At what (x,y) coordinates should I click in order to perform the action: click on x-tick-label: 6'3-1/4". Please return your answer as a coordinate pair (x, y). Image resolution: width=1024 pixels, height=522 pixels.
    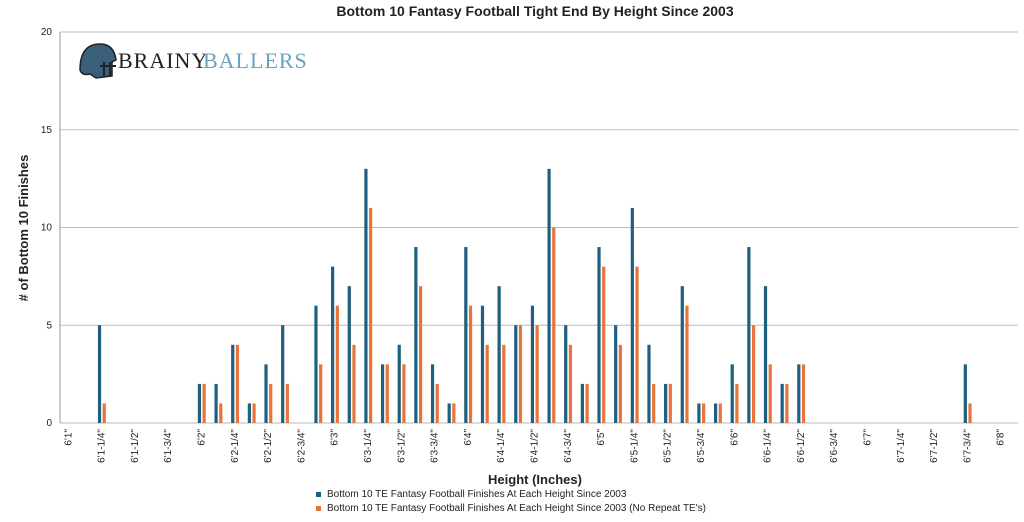
    Looking at the image, I should click on (368, 446).